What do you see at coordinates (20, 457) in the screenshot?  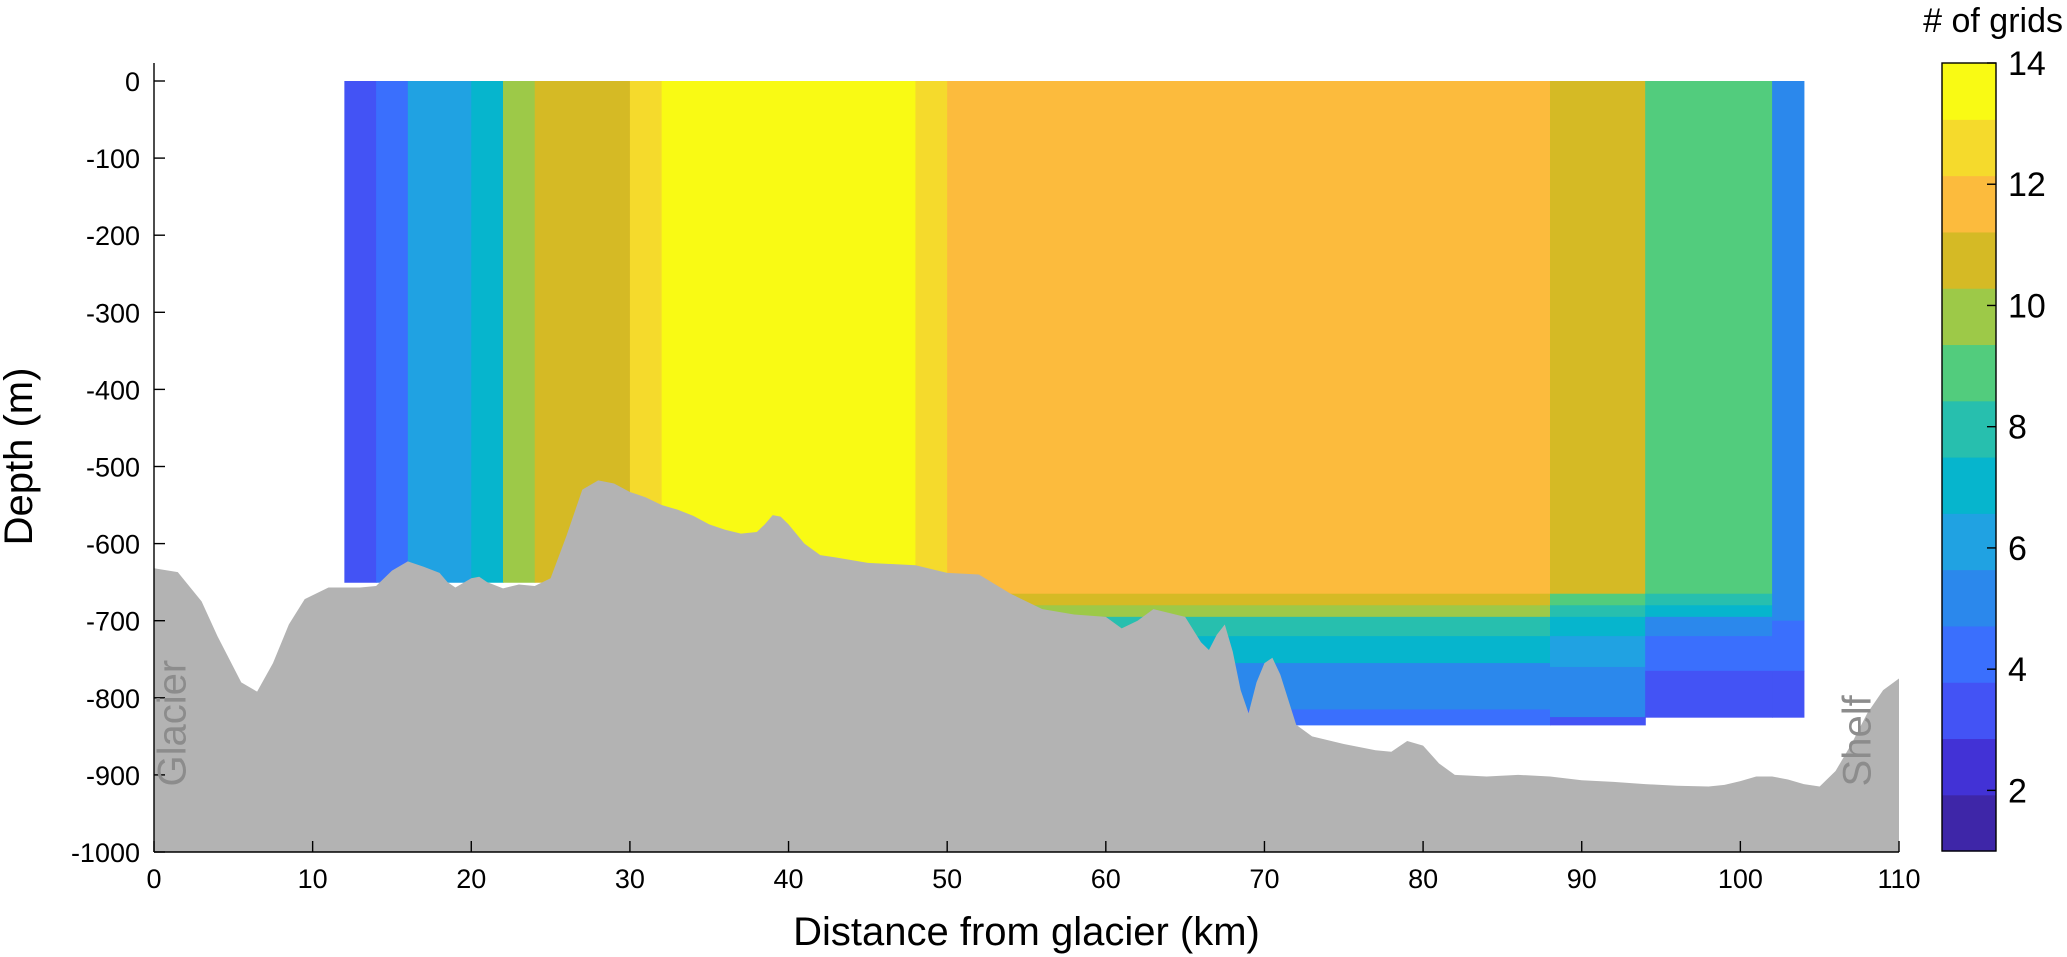 I see `y-axis-label: Depth (m)` at bounding box center [20, 457].